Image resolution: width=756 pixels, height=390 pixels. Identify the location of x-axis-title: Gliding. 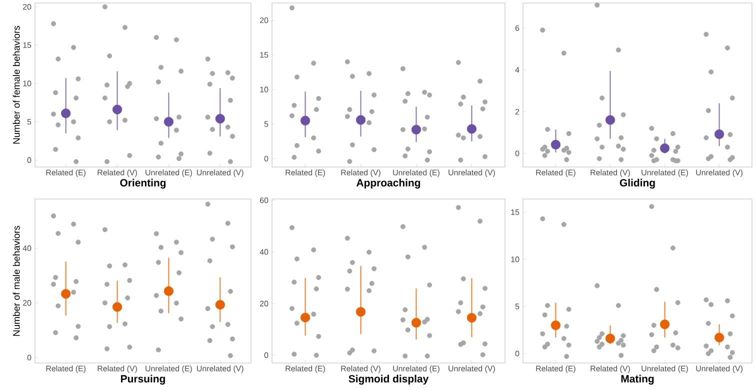
(637, 183).